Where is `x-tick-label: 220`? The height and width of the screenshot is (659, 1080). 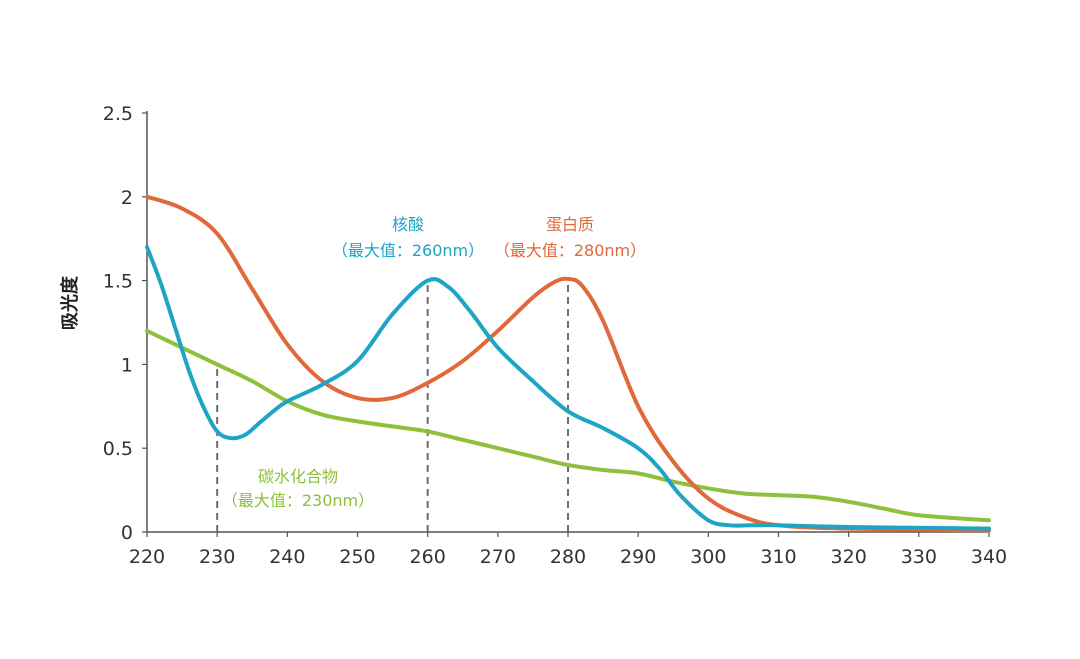
x-tick-label: 220 is located at coordinates (147, 557).